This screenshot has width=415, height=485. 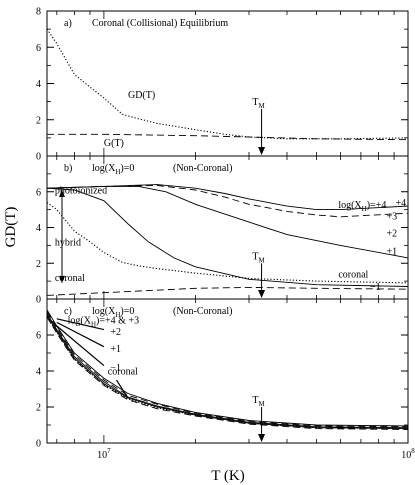 I want to click on panel-a-ytick-label: 2, so click(x=38, y=120).